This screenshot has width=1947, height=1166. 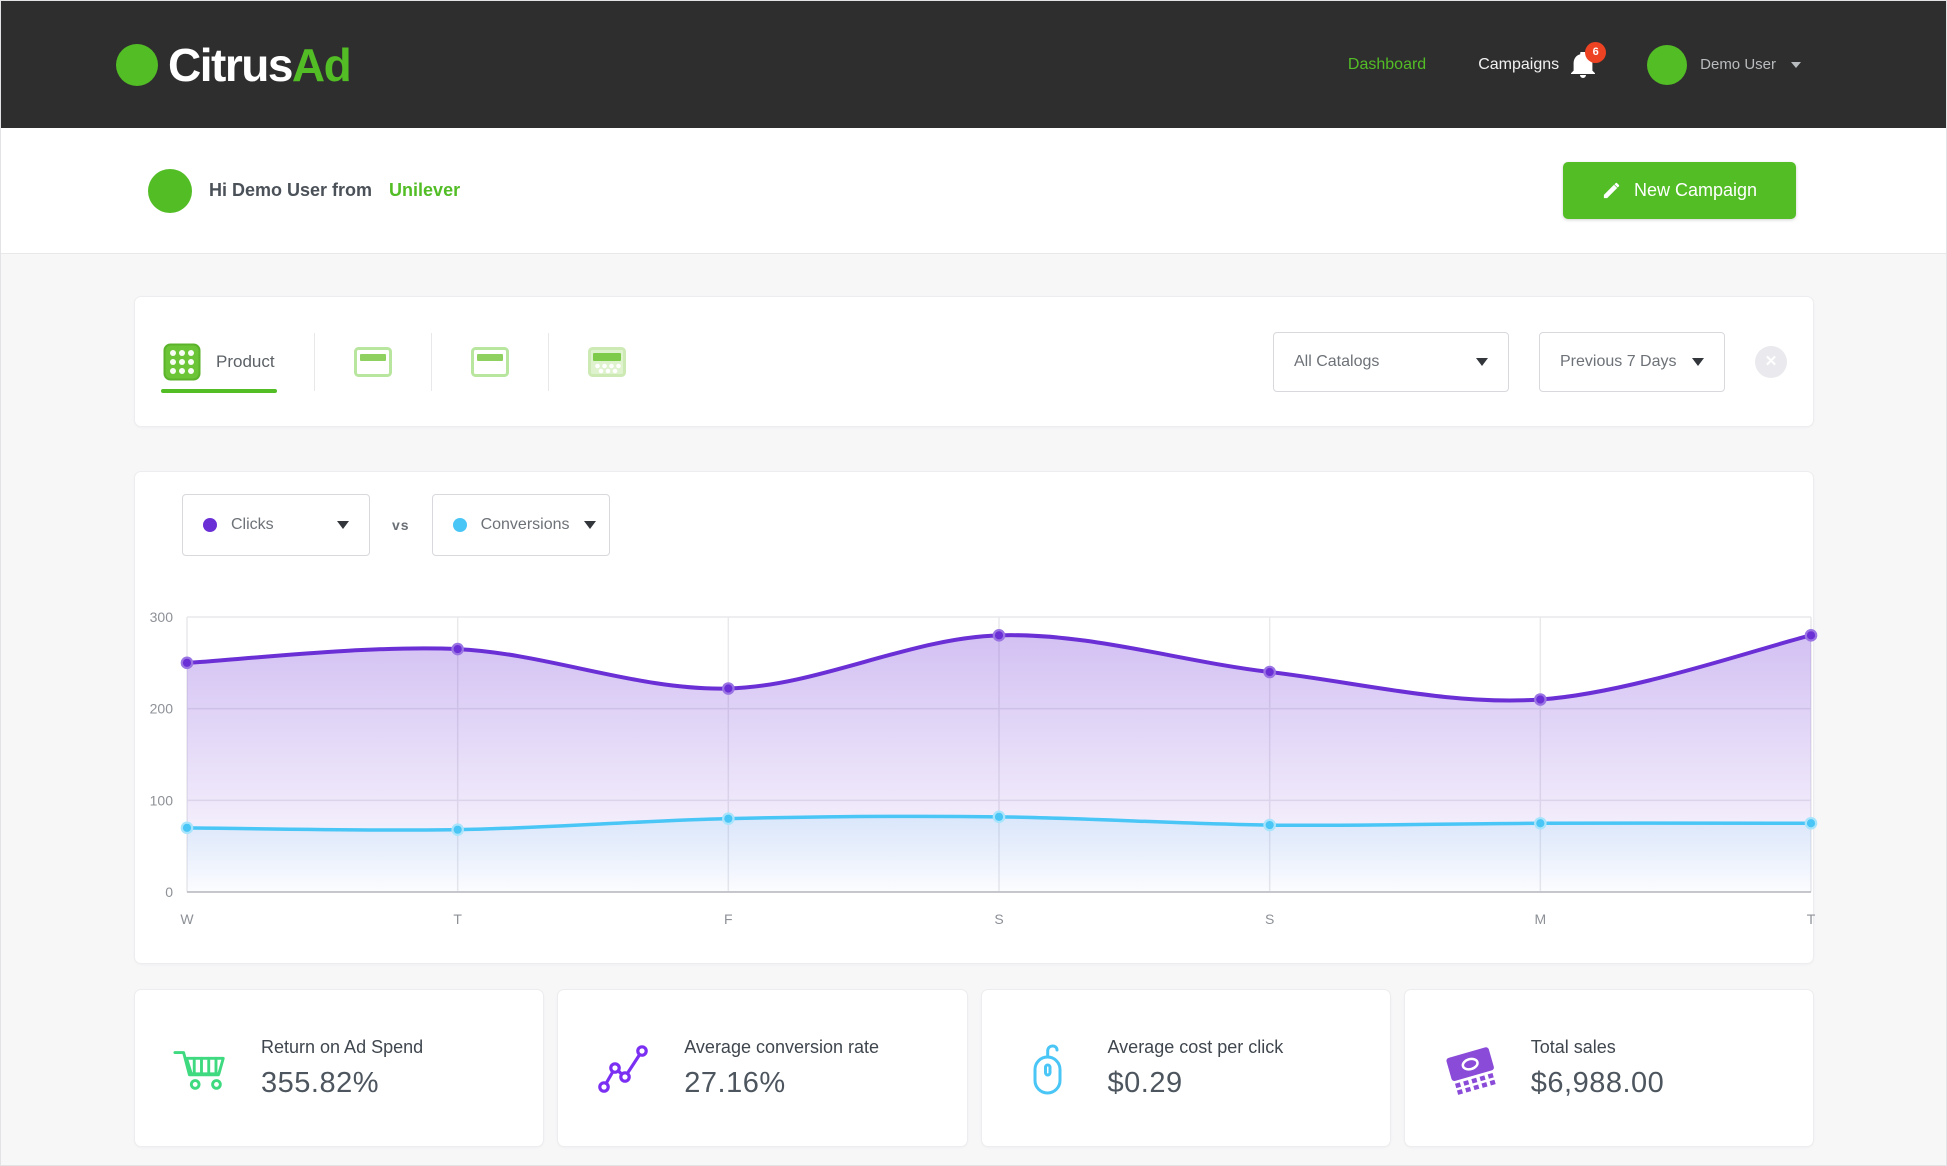 I want to click on stat-label: Return on Ad Spend, so click(x=342, y=1046).